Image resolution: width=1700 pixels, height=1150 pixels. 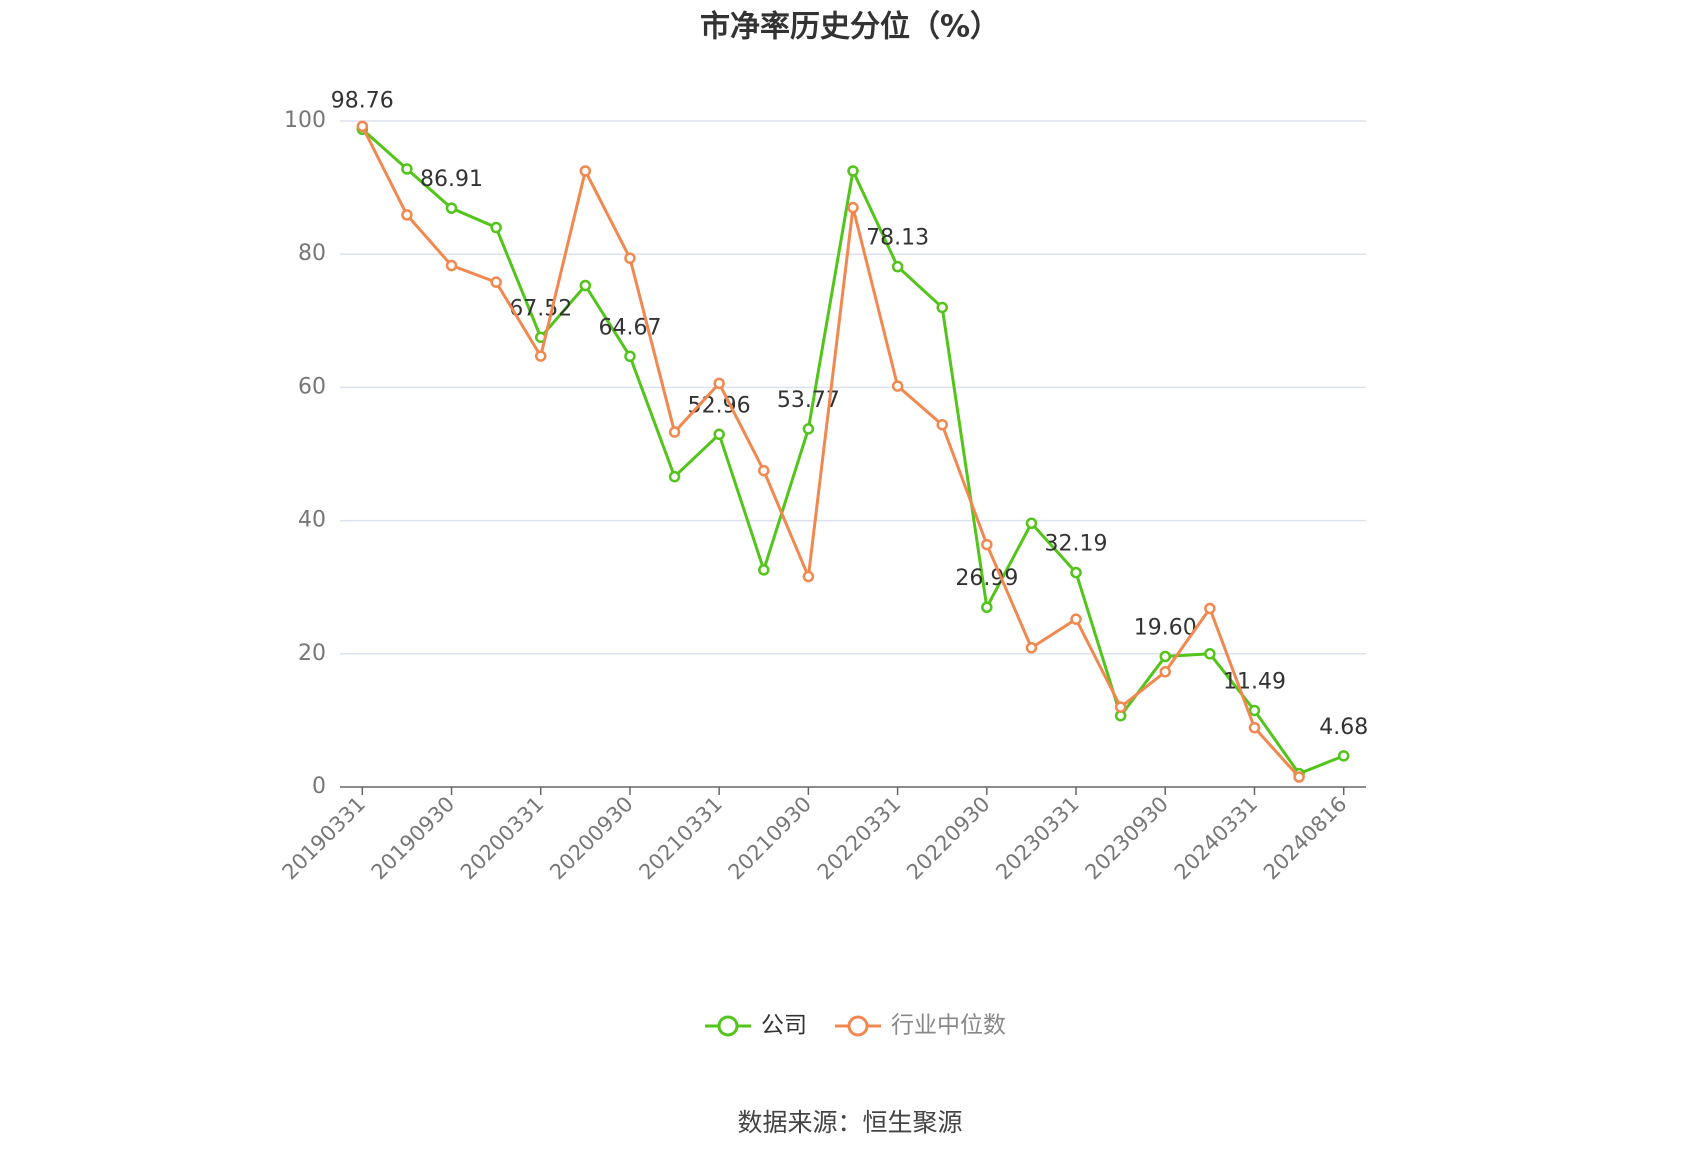 I want to click on y-tick-label: 60, so click(x=312, y=386).